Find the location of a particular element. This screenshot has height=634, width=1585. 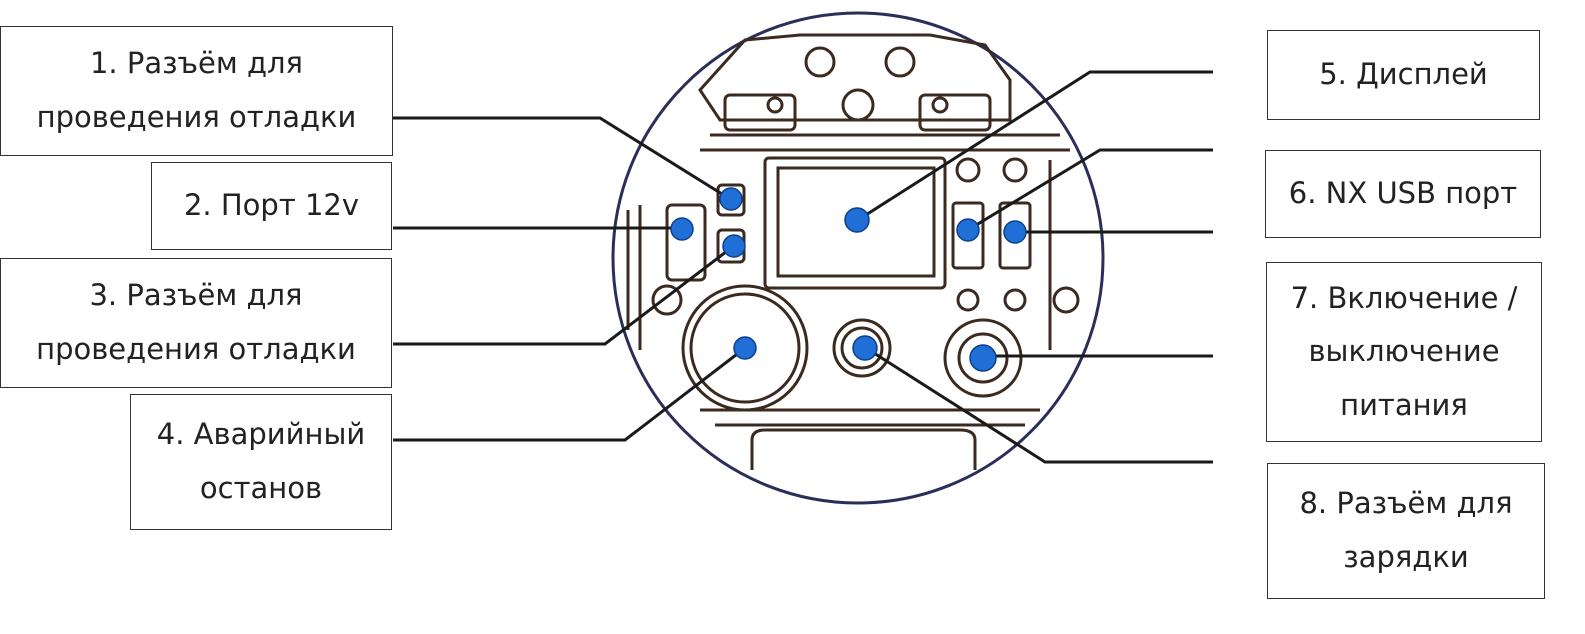

charging-port-inner is located at coordinates (862, 348).